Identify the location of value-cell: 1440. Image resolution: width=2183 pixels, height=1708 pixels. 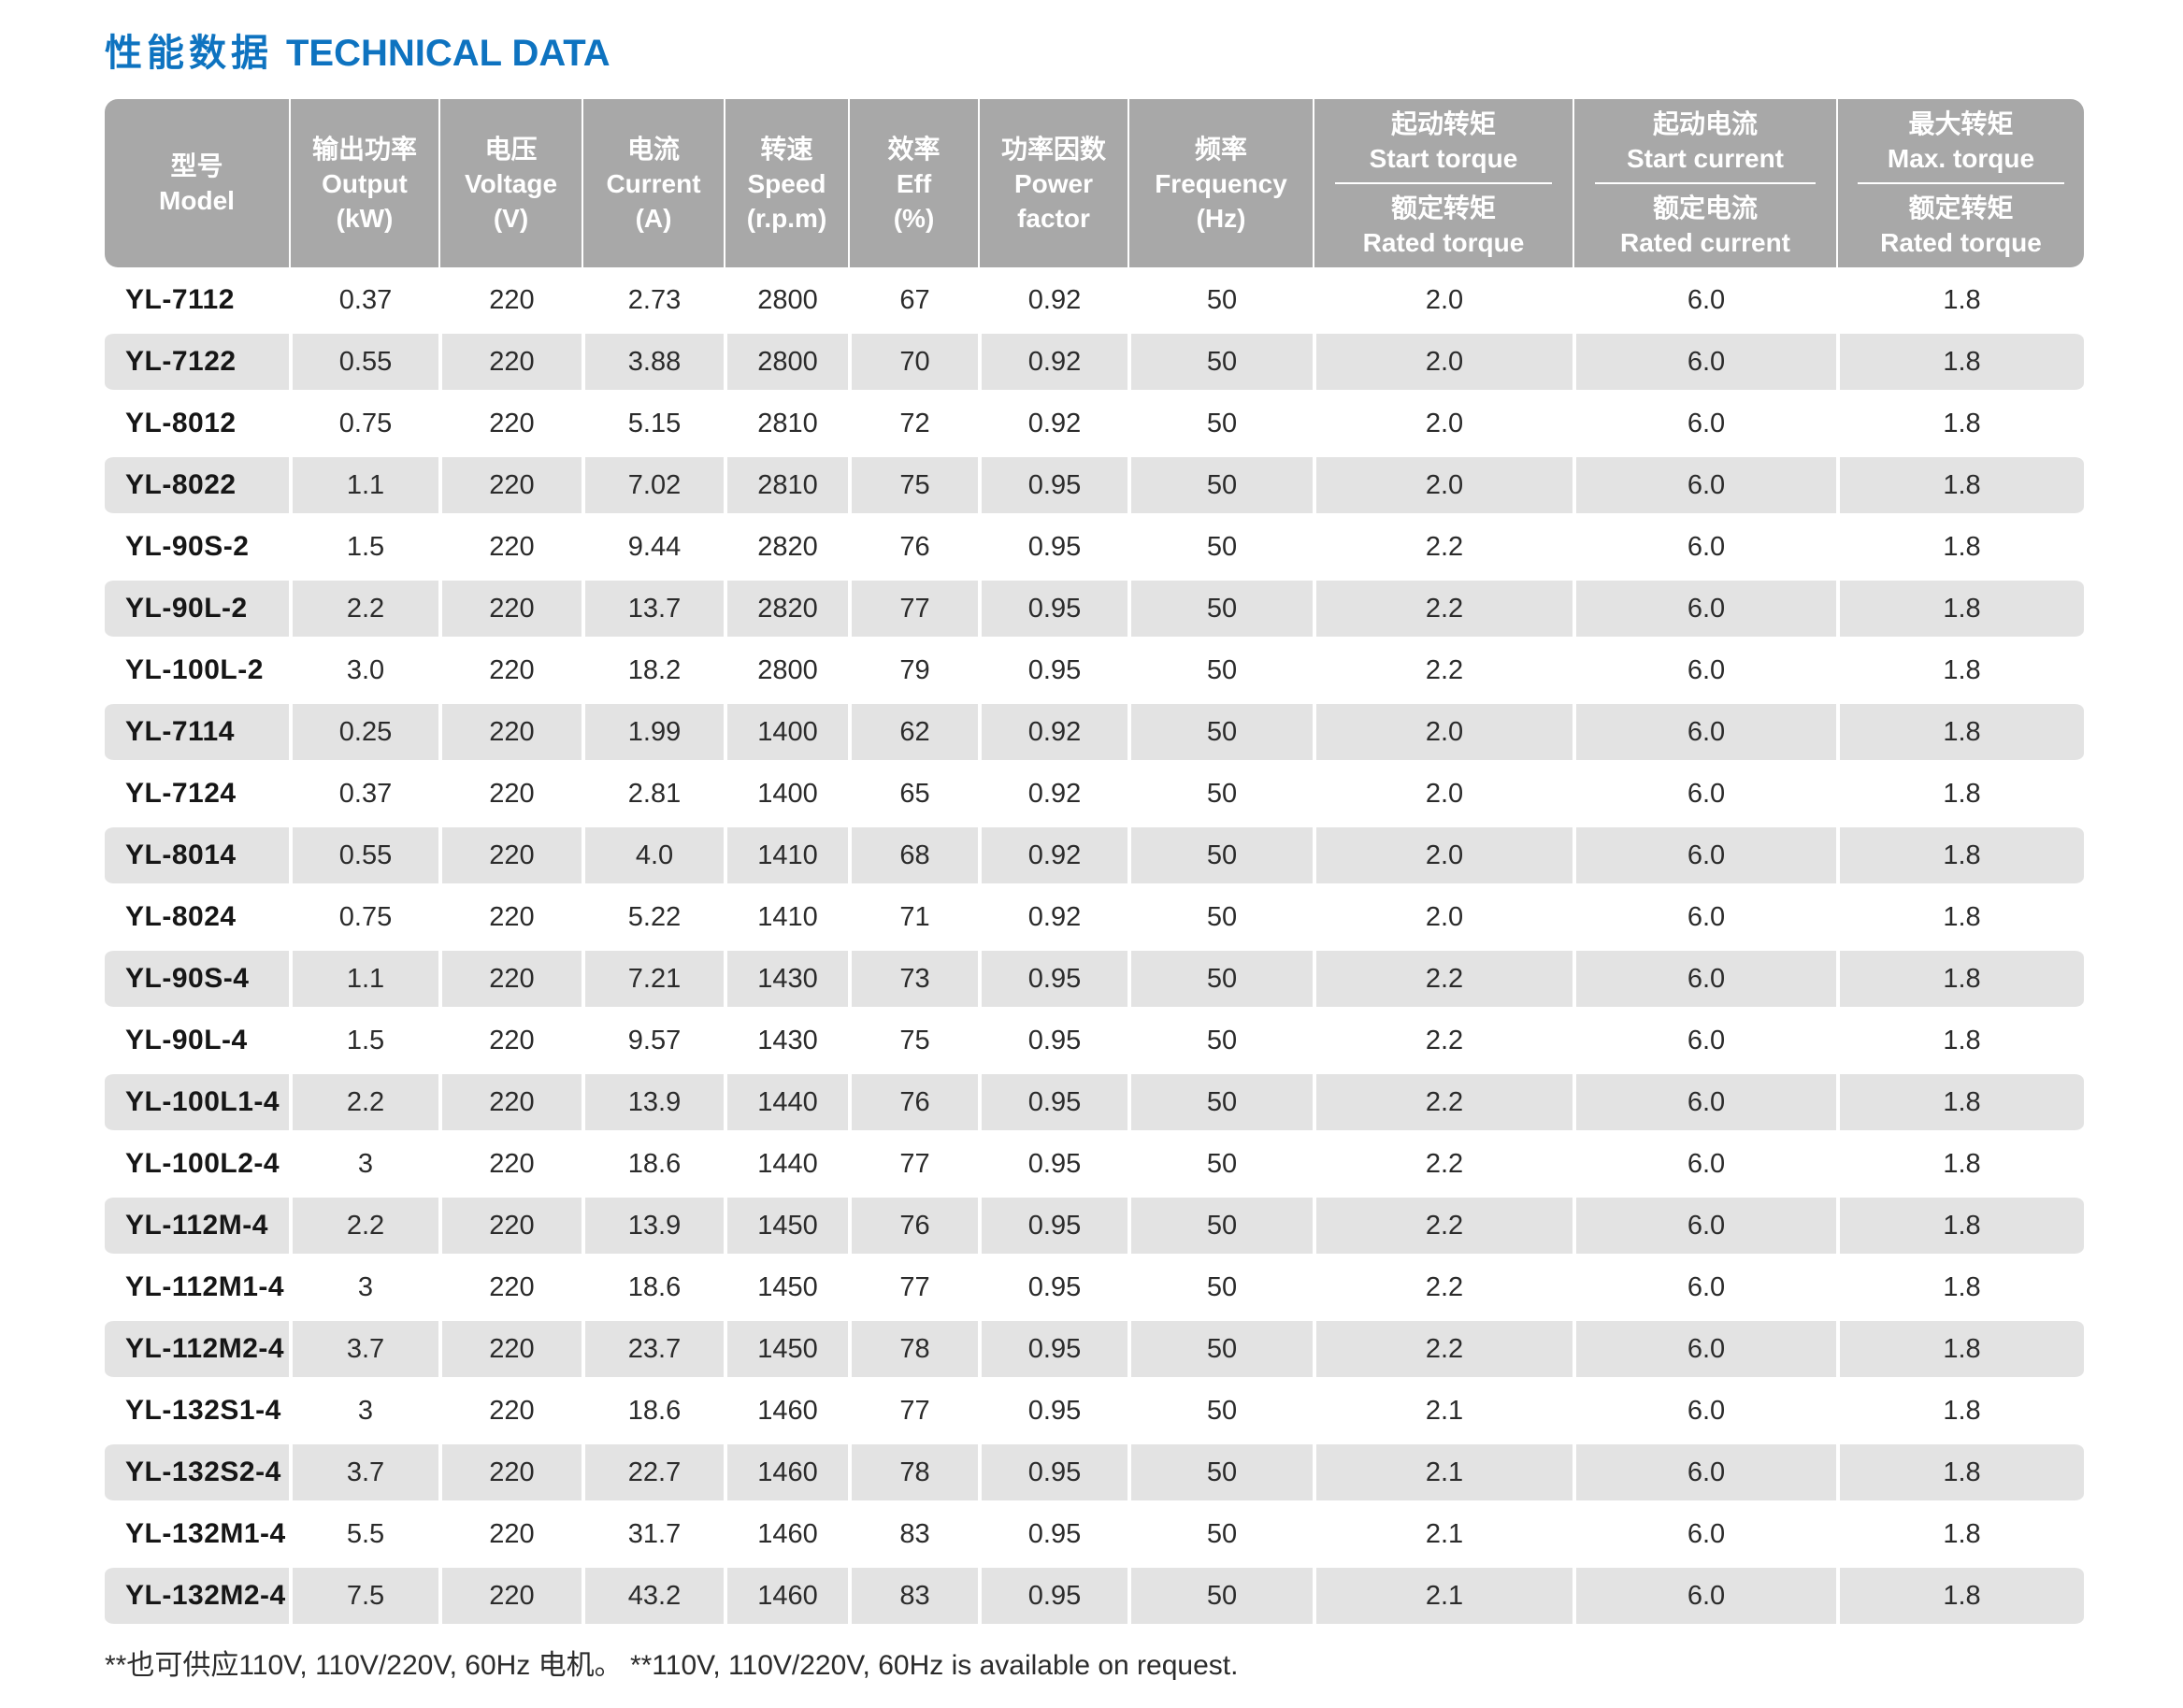
(786, 1102).